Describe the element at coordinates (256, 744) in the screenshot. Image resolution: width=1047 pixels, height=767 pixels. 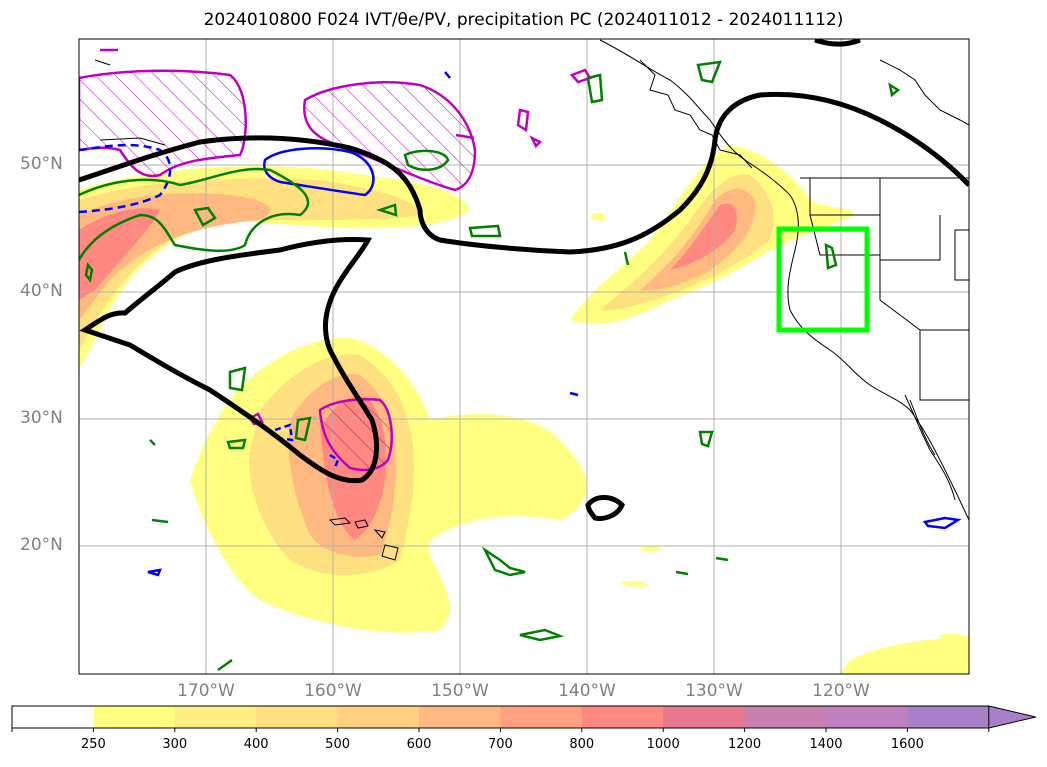
I see `colorbar-tick-label: 400` at that location.